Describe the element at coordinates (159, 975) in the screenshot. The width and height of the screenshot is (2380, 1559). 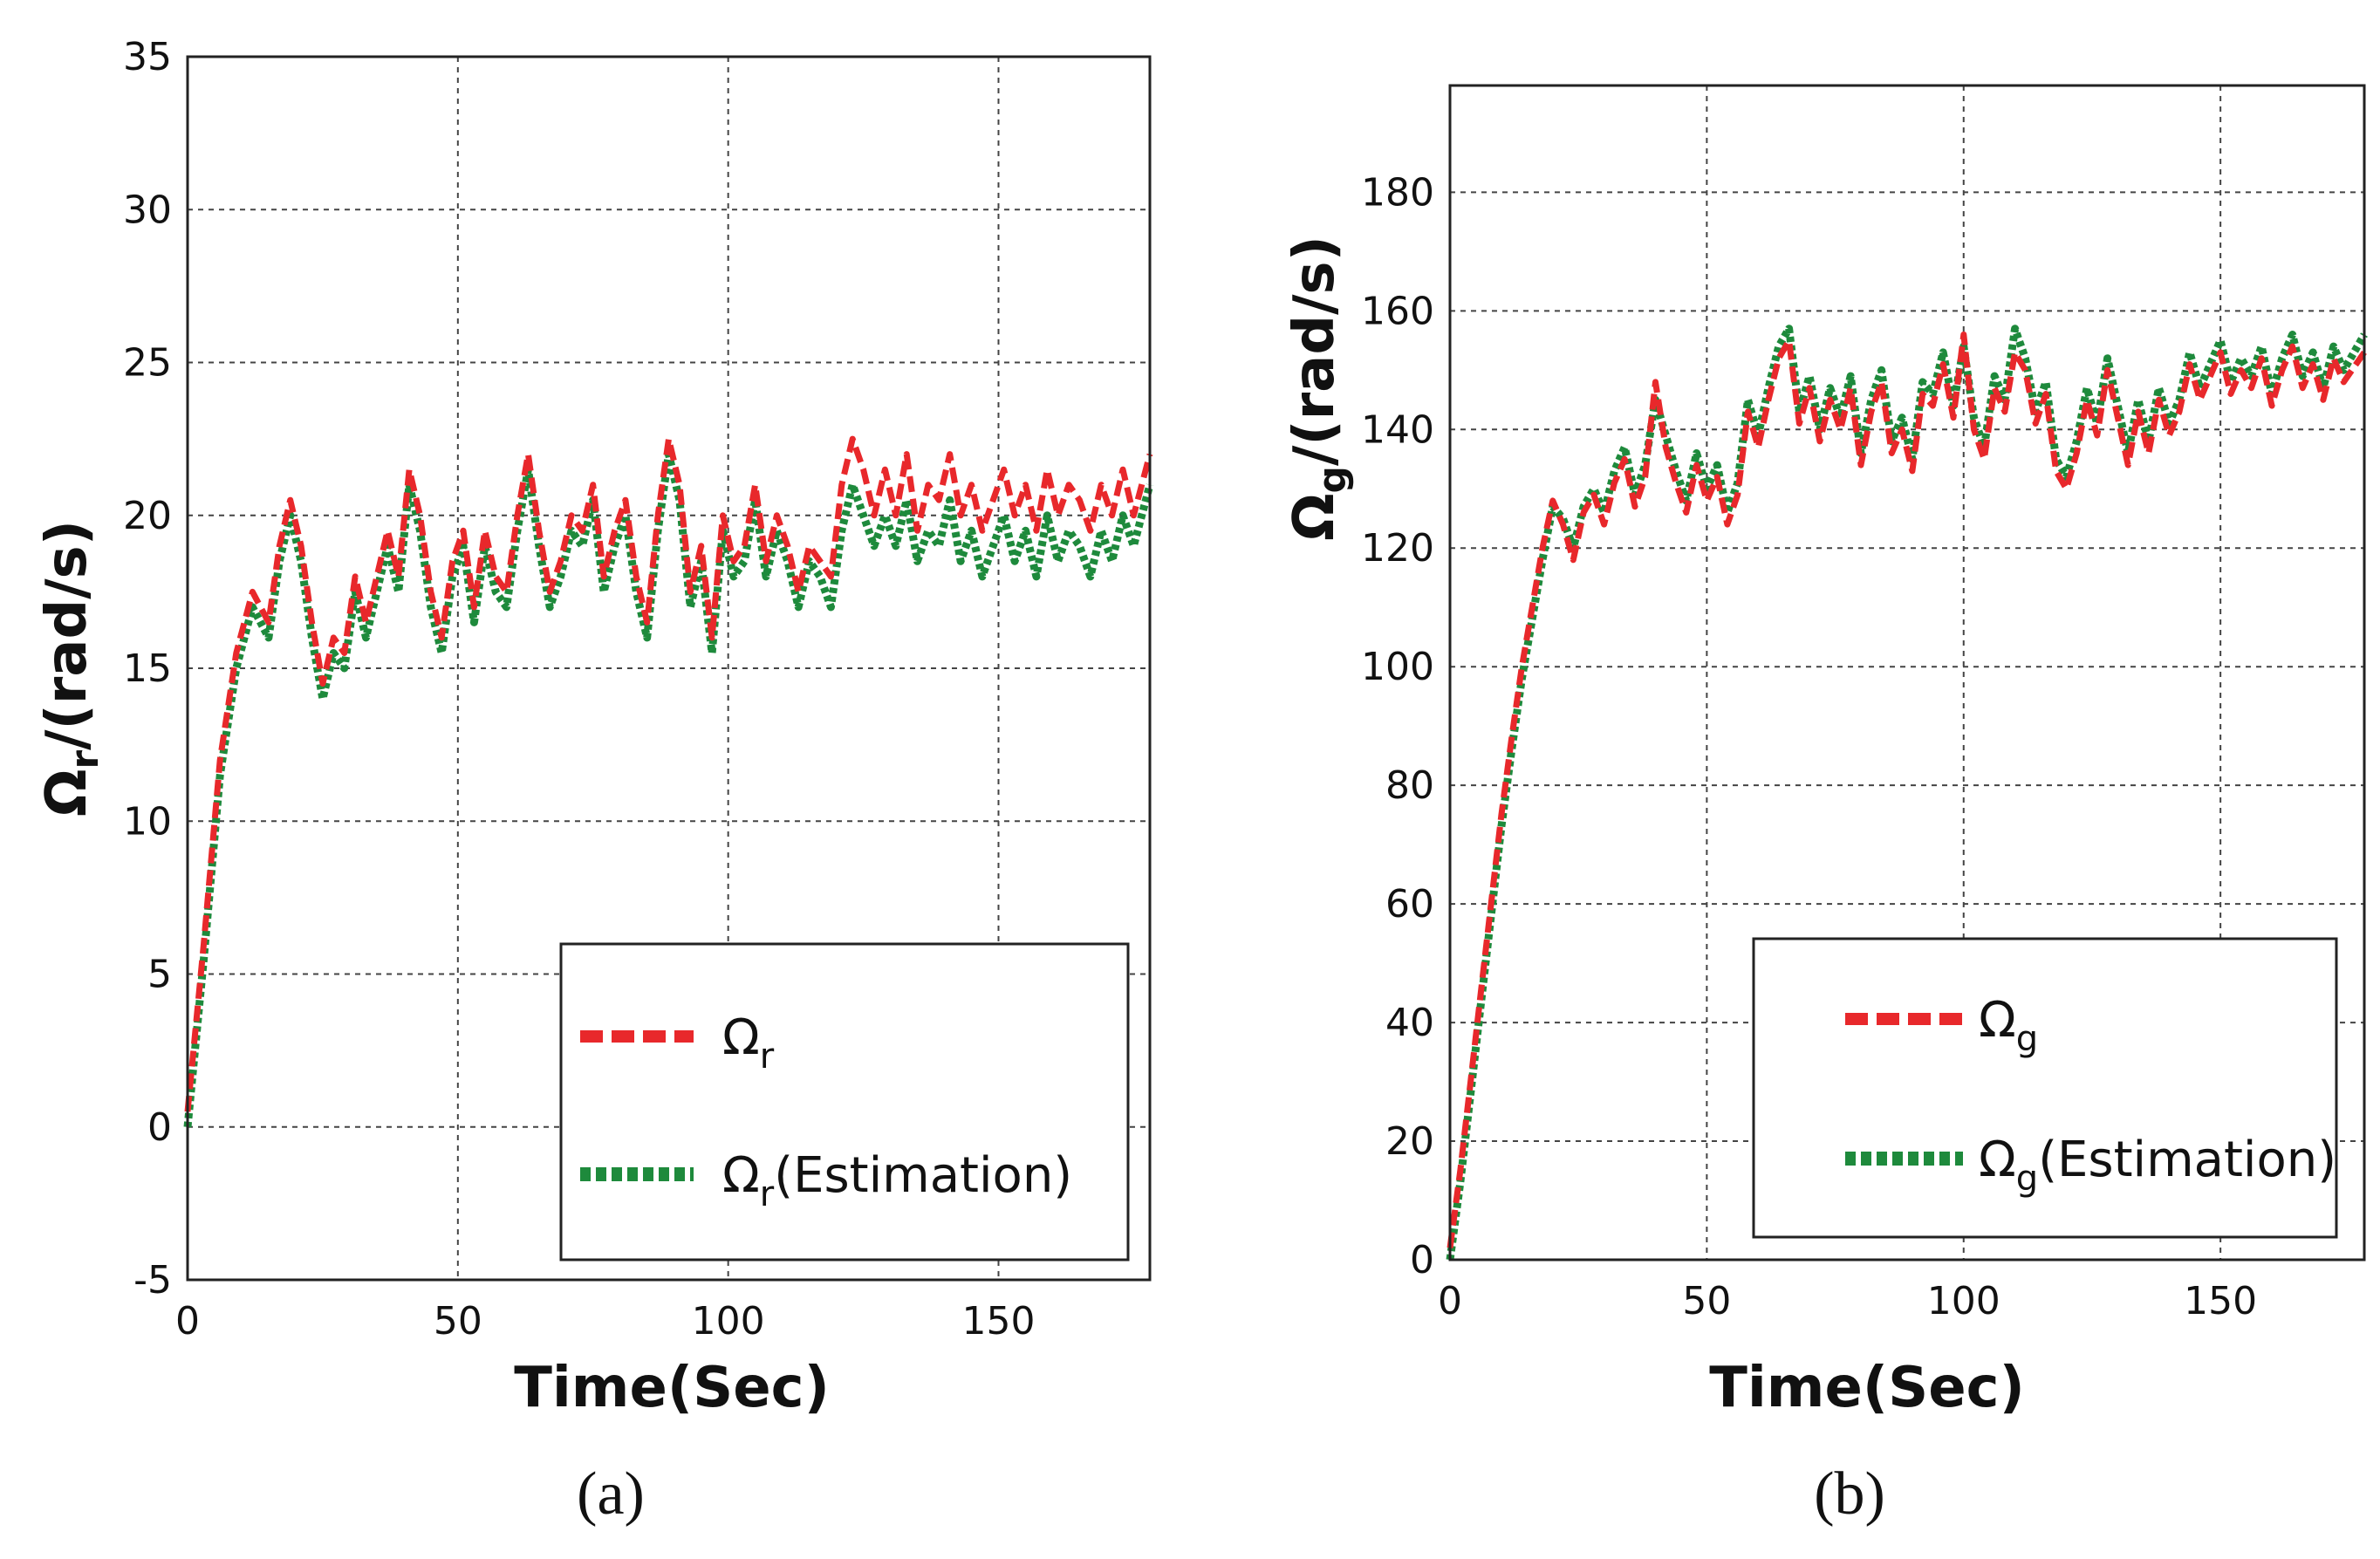
I see `y-tick-label-a: 5` at that location.